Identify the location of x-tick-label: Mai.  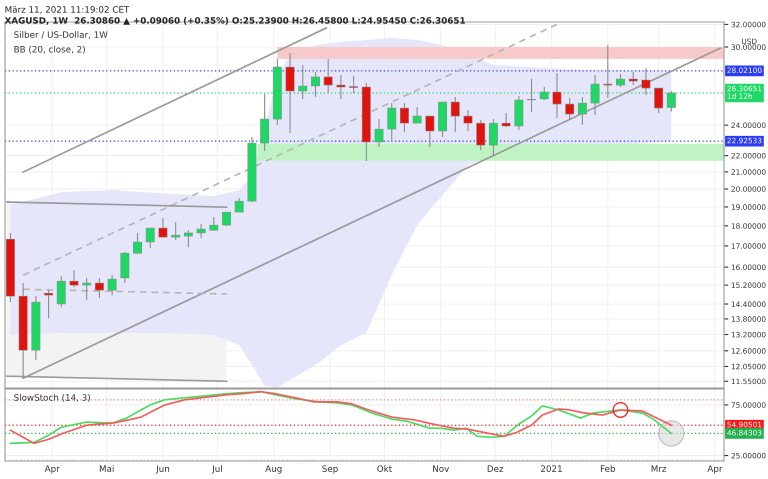
(107, 468).